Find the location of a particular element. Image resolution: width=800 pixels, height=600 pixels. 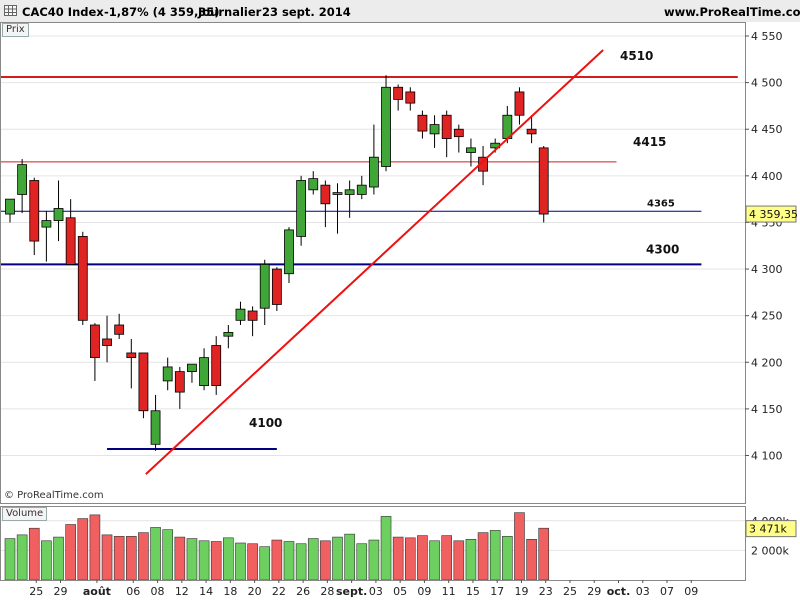

date-tick-label: 23 is located at coordinates (546, 591).